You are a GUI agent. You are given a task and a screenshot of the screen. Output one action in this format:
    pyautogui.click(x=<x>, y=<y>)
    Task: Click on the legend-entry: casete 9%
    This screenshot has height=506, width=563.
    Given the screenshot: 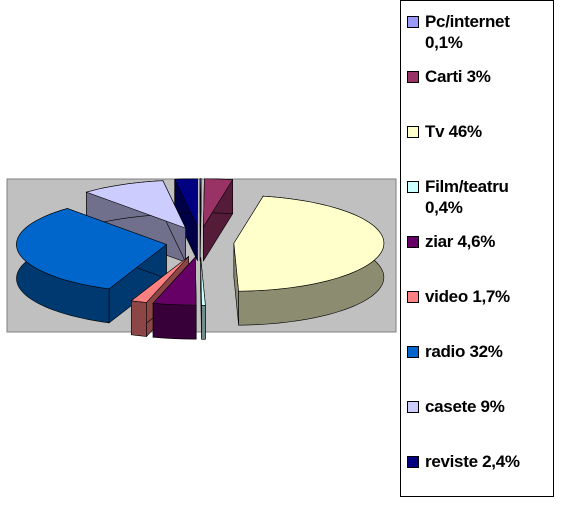 What is the action you would take?
    pyautogui.click(x=479, y=406)
    